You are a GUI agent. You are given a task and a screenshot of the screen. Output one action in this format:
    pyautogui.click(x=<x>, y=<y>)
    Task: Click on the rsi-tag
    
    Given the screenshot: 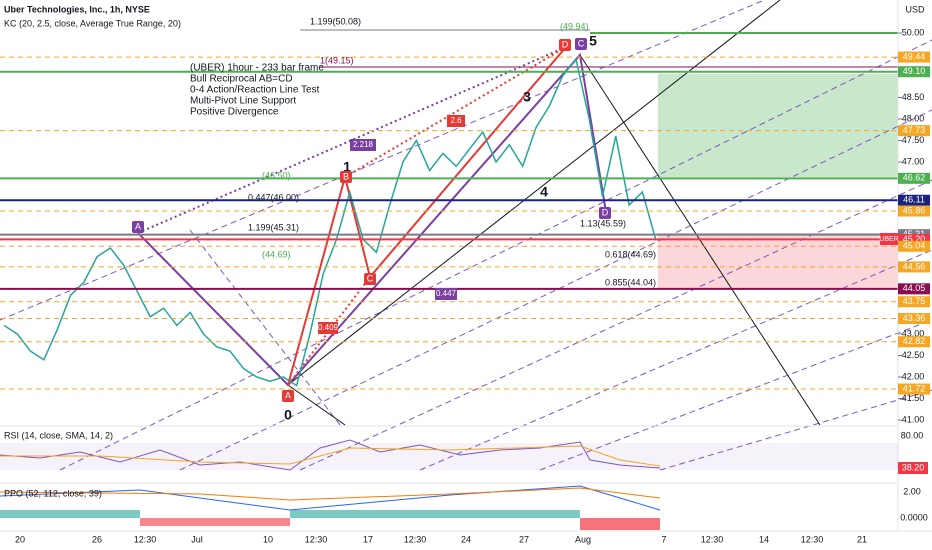 What is the action you would take?
    pyautogui.click(x=913, y=468)
    